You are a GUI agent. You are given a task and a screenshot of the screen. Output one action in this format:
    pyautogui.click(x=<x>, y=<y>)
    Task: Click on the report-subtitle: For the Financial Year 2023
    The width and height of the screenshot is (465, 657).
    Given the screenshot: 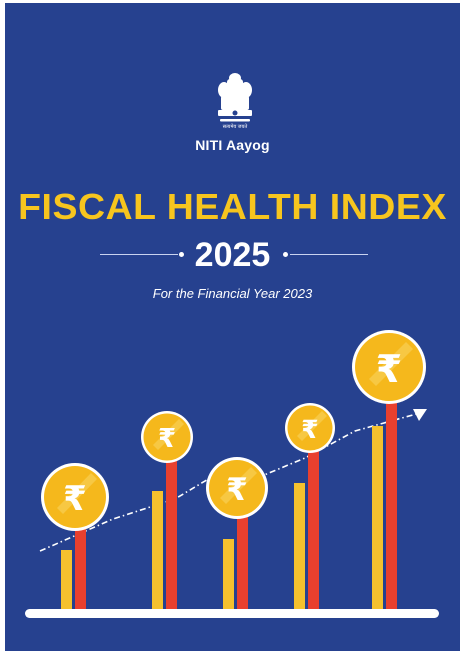 What is the action you would take?
    pyautogui.click(x=232, y=293)
    